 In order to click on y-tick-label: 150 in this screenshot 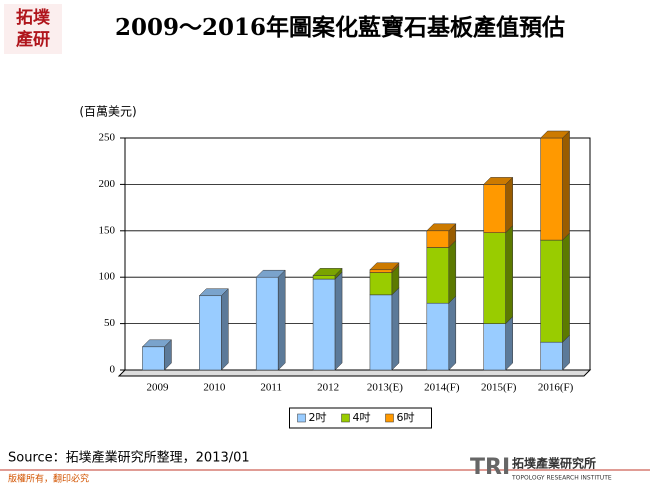, I will do `click(107, 230)`.